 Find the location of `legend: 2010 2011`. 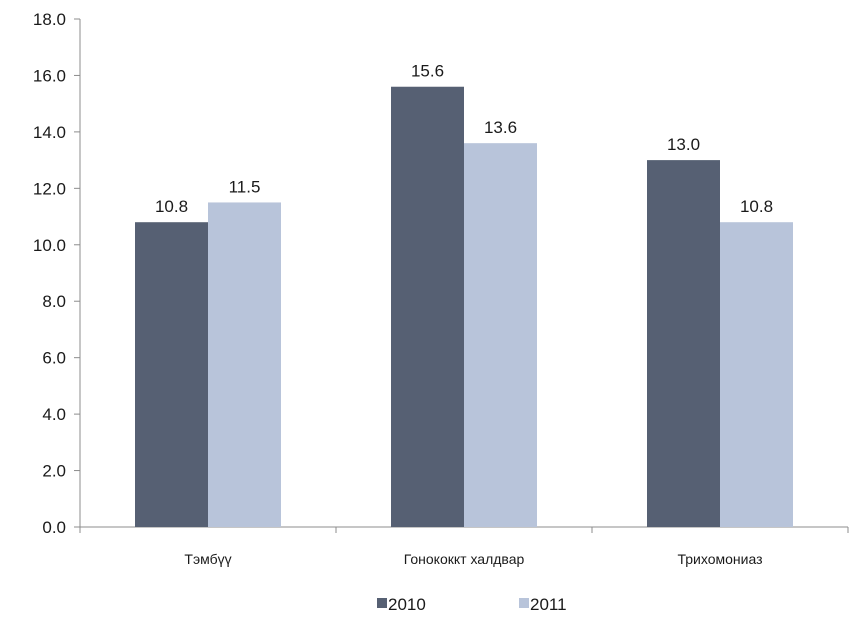

legend: 2010 2011 is located at coordinates (472, 604).